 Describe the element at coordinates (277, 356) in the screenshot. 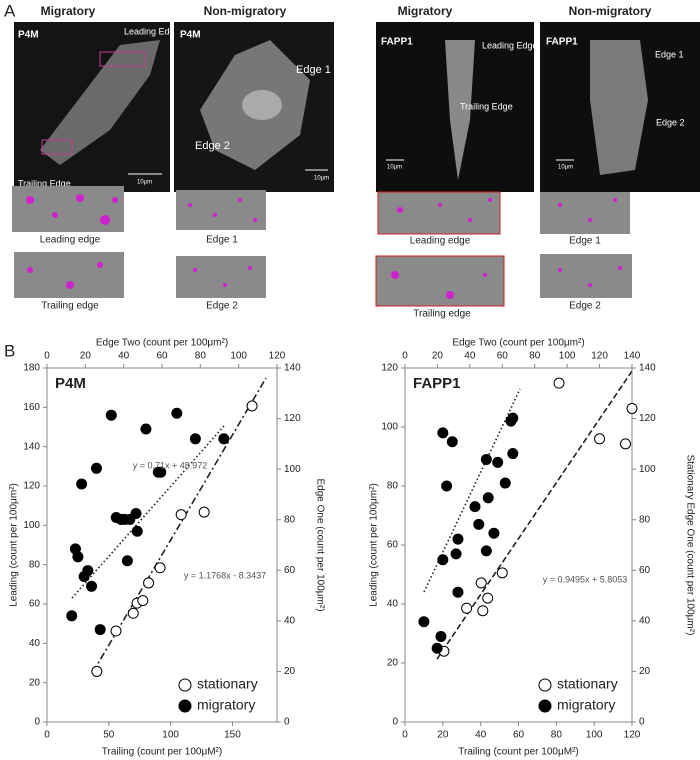

I see `x2-tick-label: 120` at that location.